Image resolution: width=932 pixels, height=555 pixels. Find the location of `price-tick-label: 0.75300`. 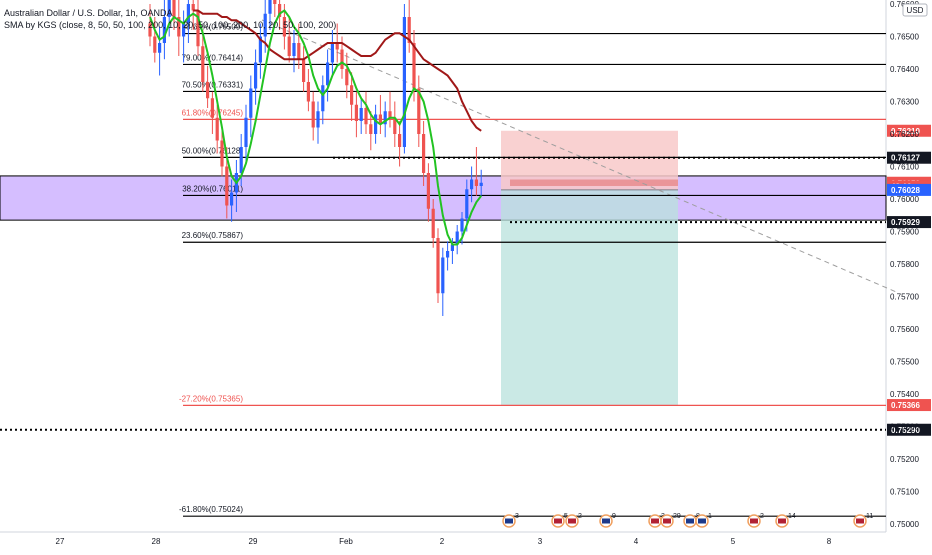

price-tick-label: 0.75300 is located at coordinates (904, 427).